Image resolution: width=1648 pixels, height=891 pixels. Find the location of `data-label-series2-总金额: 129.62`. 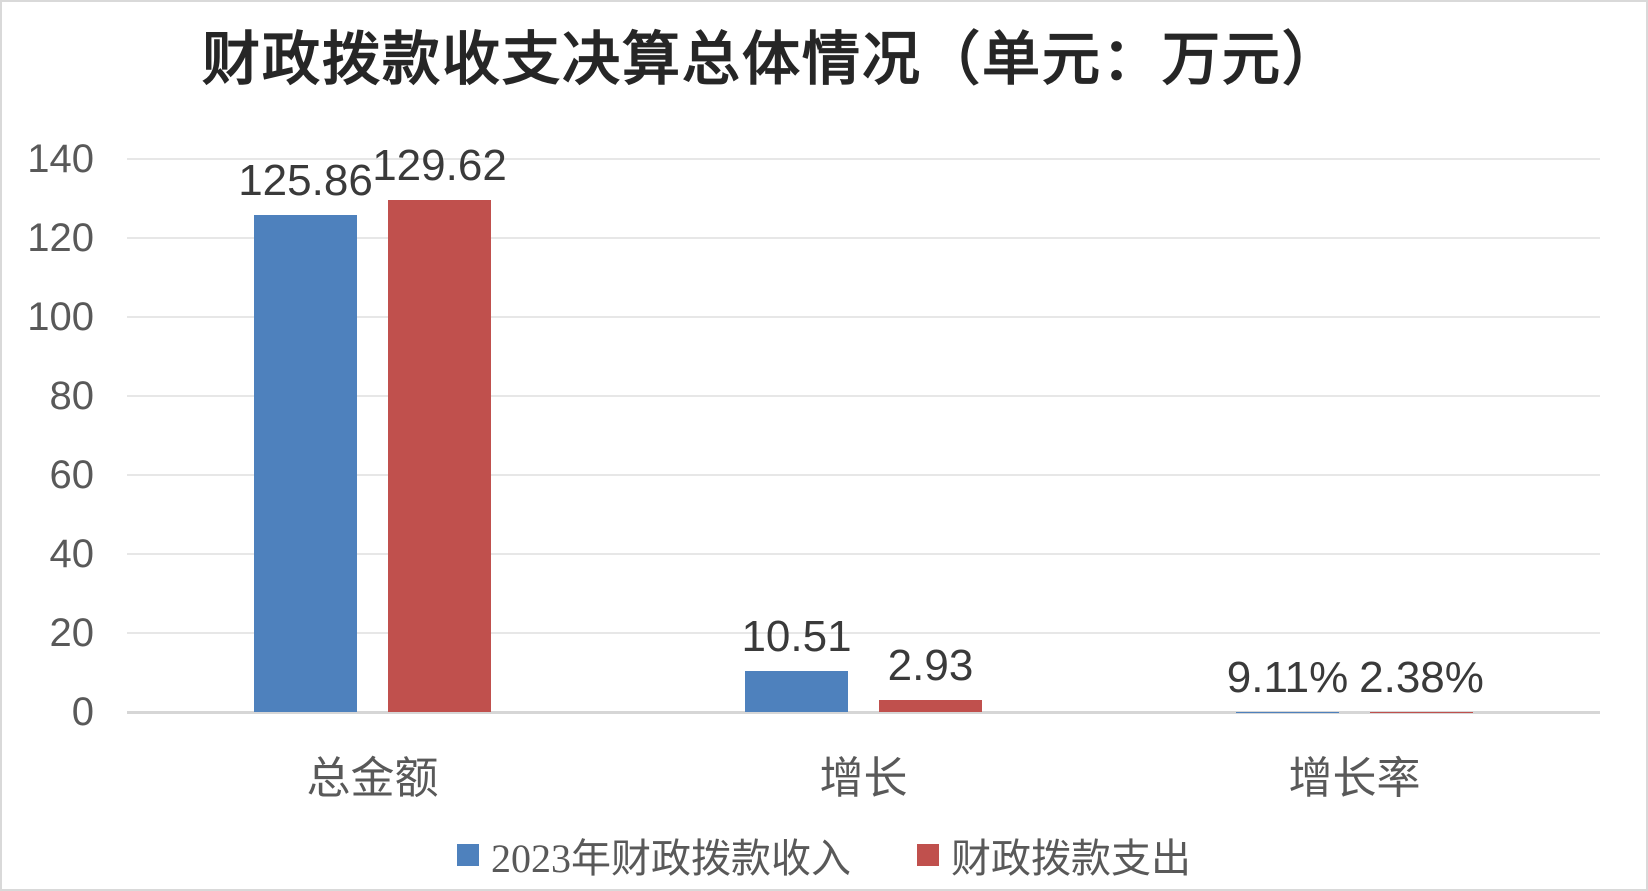

data-label-series2-总金额: 129.62 is located at coordinates (439, 166).